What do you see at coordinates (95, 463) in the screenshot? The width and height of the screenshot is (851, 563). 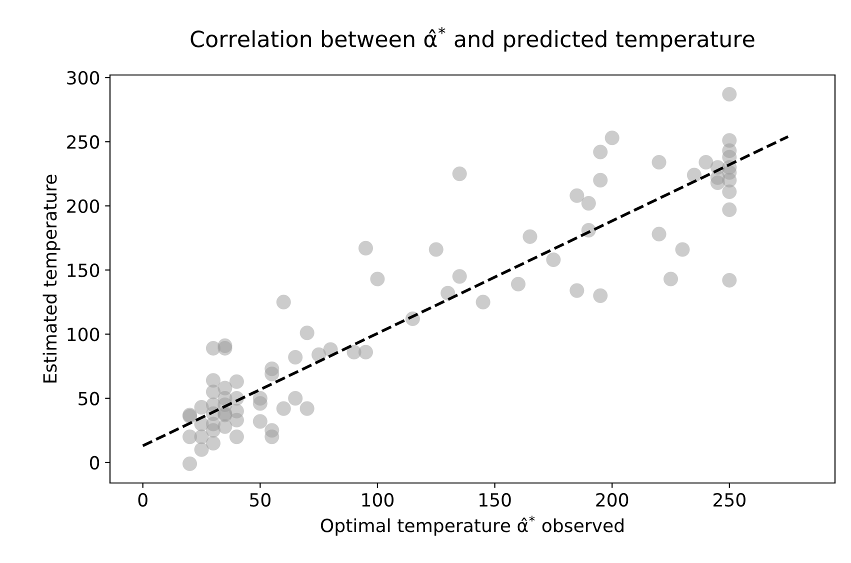 I see `y-tick-label: 0` at bounding box center [95, 463].